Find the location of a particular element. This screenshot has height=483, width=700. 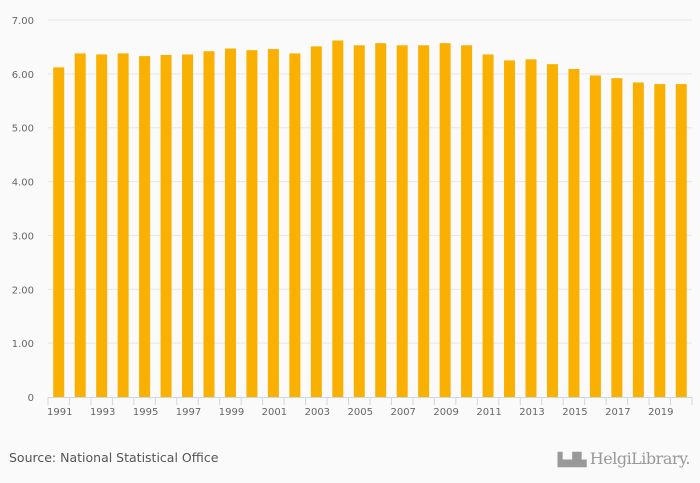

bar-2012 is located at coordinates (510, 229).